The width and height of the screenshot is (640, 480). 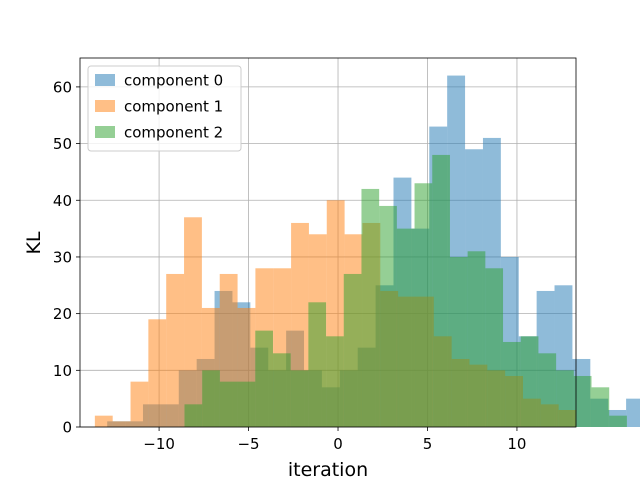 What do you see at coordinates (173, 81) in the screenshot?
I see `legend-label: component 0` at bounding box center [173, 81].